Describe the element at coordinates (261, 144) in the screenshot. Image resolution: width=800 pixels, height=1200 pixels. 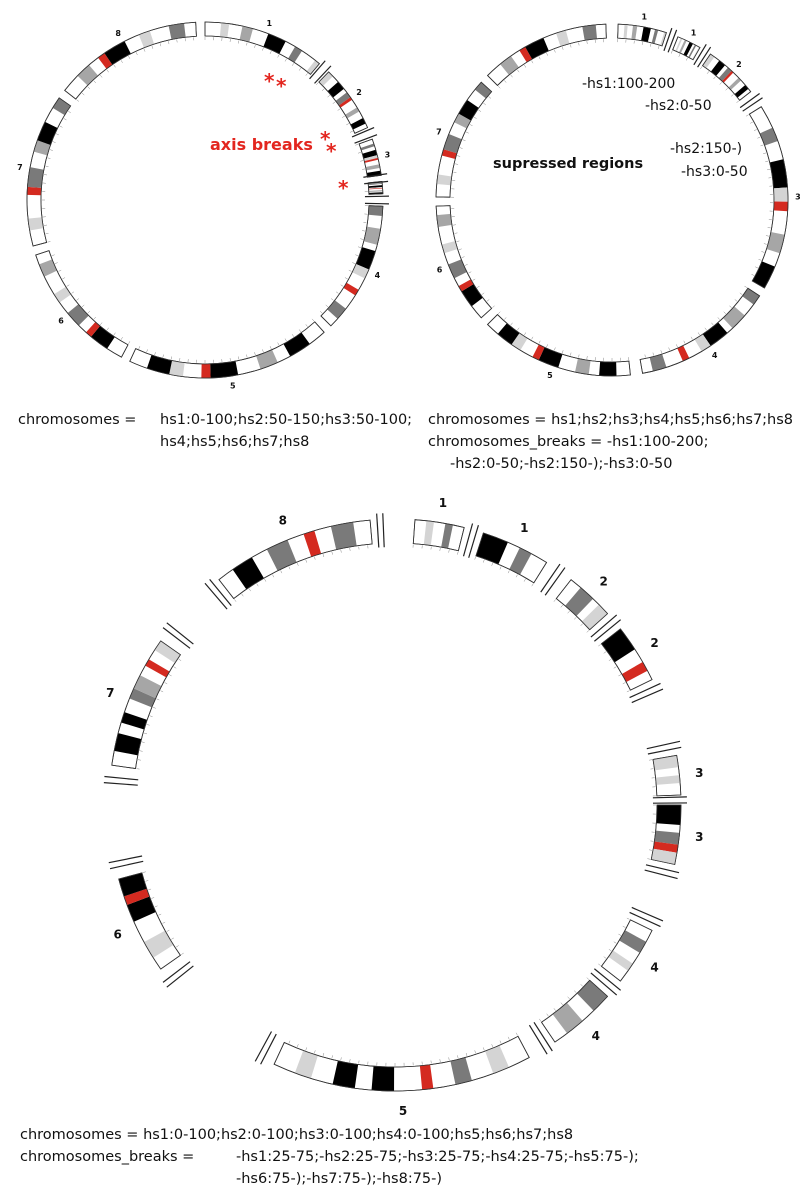
I see `axis-breaks-annotation: axis breaks` at that location.